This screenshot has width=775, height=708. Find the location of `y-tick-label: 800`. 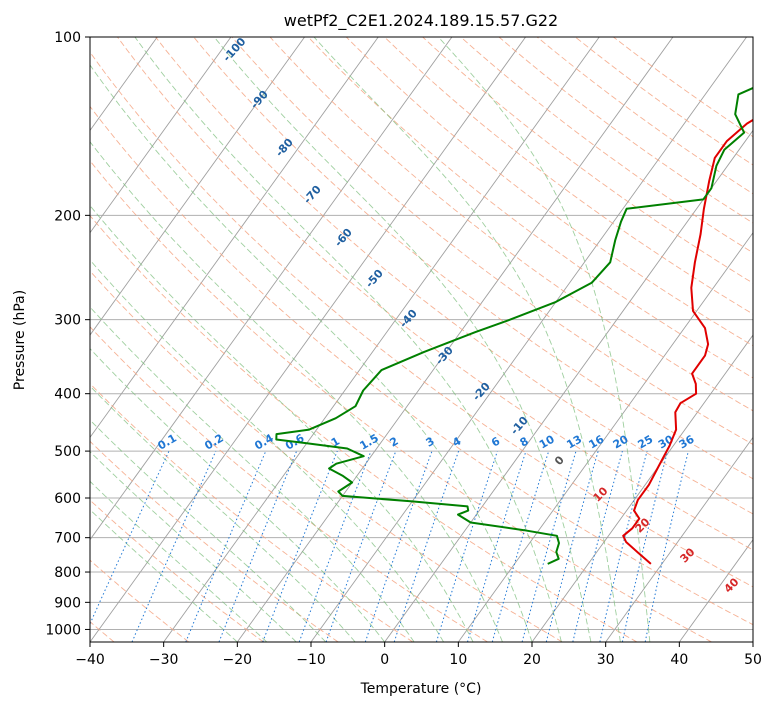

y-tick-label: 800 is located at coordinates (67, 573).